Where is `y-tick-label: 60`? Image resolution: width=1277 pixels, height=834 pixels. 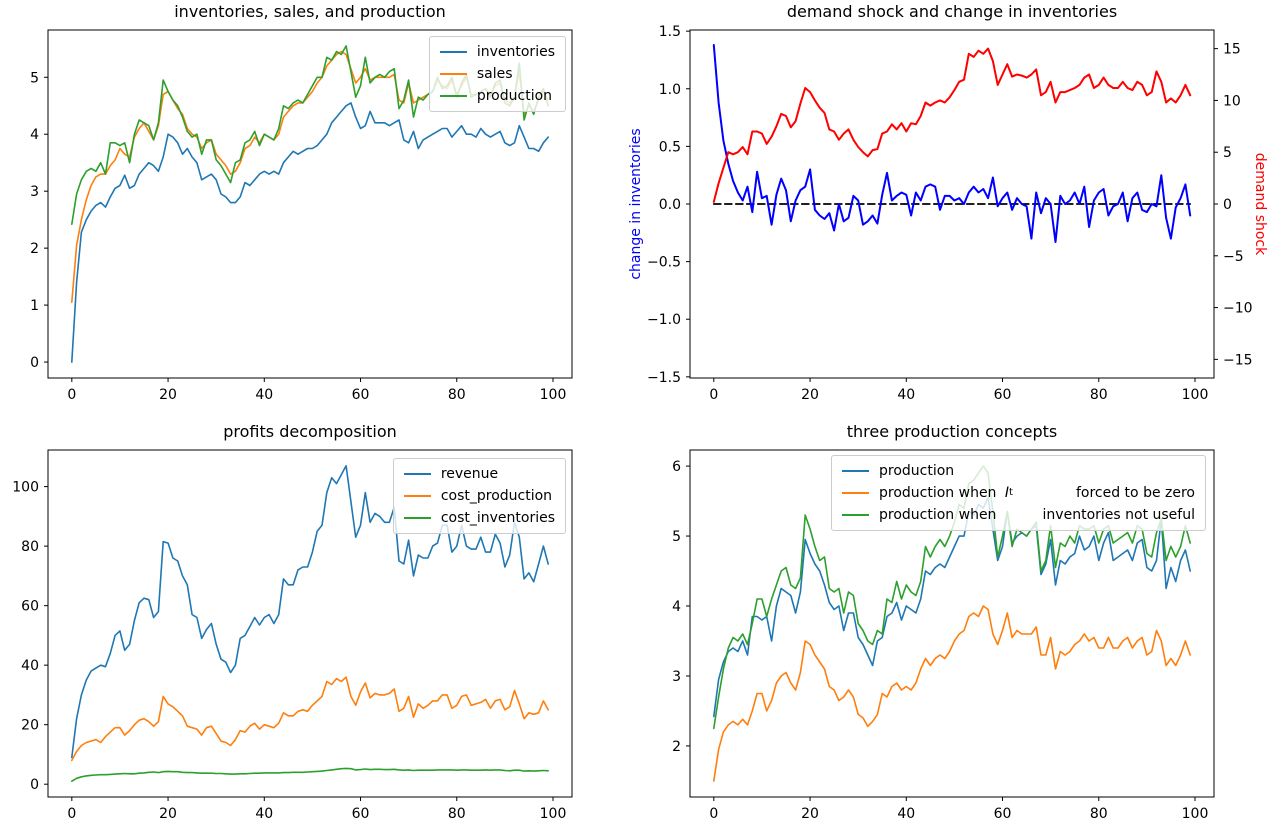 y-tick-label: 60 is located at coordinates (30, 607).